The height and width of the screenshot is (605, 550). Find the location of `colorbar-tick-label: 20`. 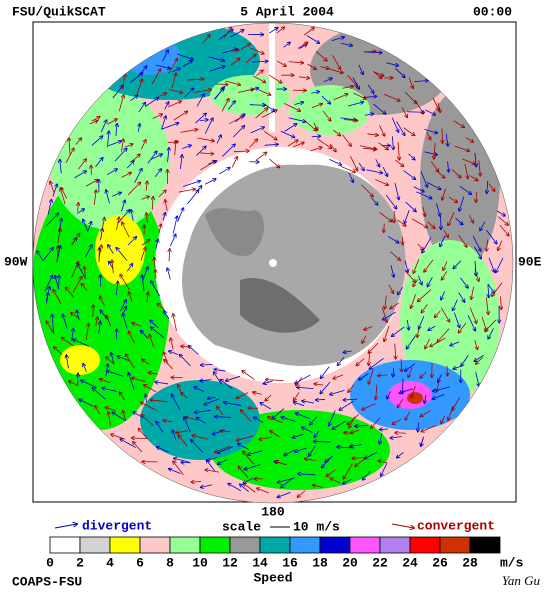

colorbar-tick-label: 20 is located at coordinates (350, 562).